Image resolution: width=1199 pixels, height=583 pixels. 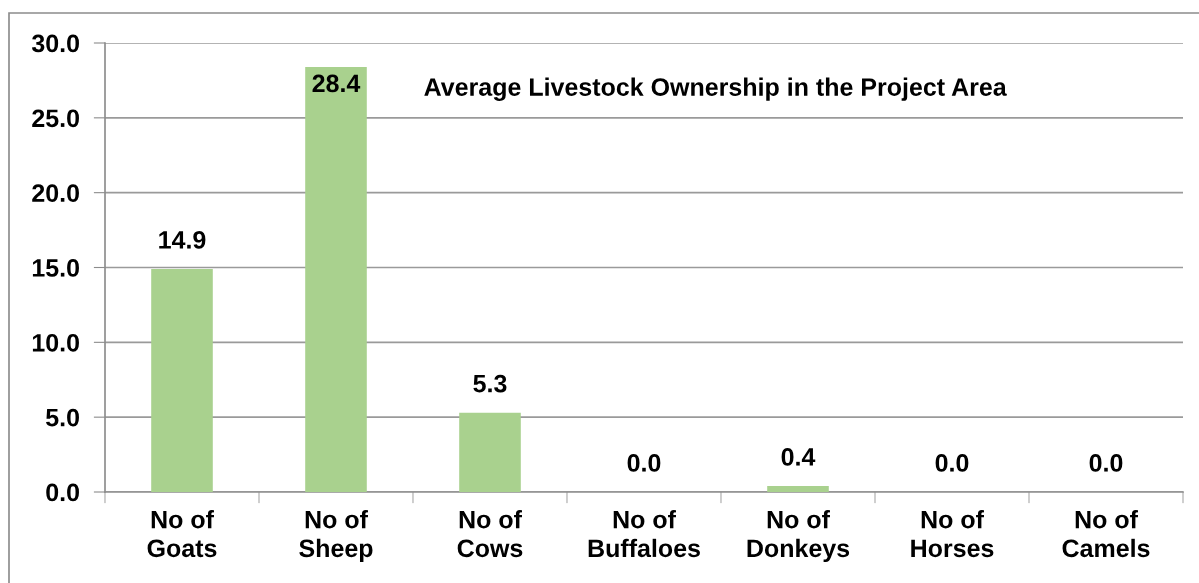 I want to click on y-tick-label: 25.0, so click(x=55, y=118).